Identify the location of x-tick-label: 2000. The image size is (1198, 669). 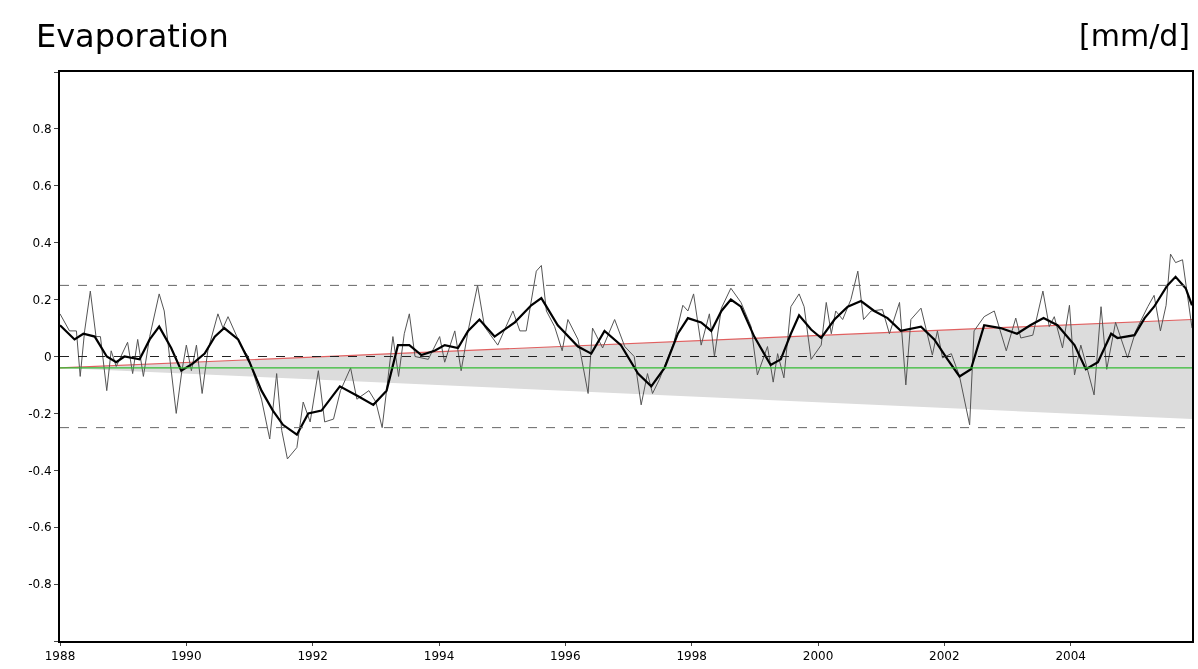
(818, 656).